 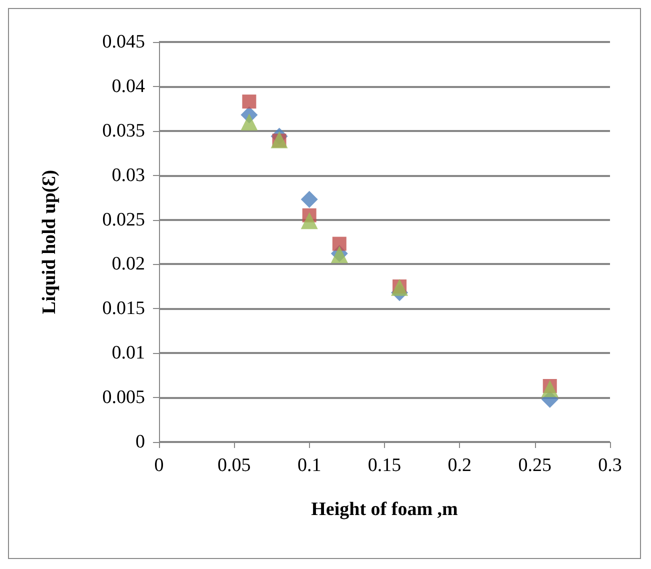 What do you see at coordinates (123, 219) in the screenshot?
I see `y-tick-label: 0.025` at bounding box center [123, 219].